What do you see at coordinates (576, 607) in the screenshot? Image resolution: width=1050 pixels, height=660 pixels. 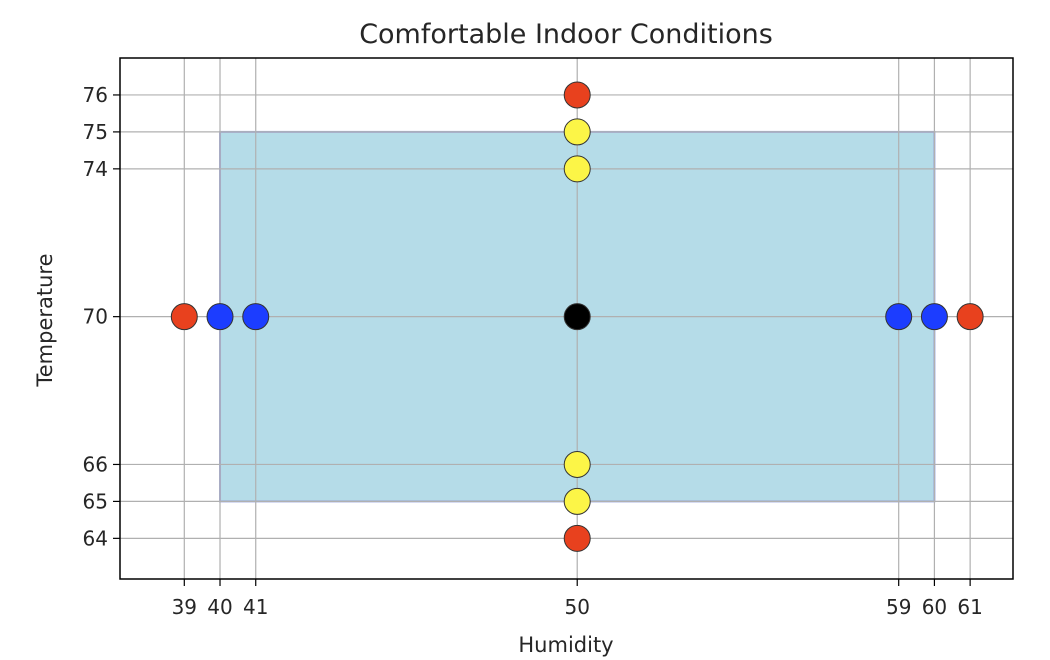 I see `x-tick-label: 50` at bounding box center [576, 607].